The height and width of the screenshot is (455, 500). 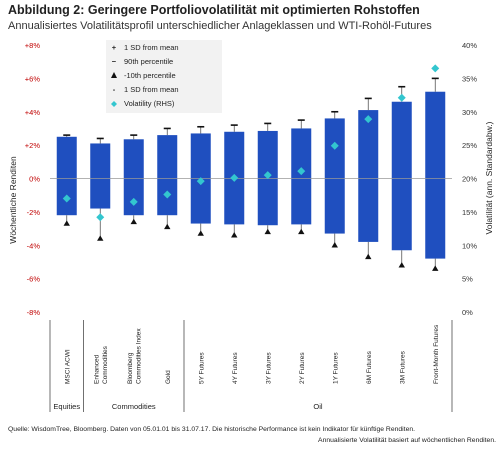 I want to click on category-label-text: Commodities, so click(x=105, y=364).